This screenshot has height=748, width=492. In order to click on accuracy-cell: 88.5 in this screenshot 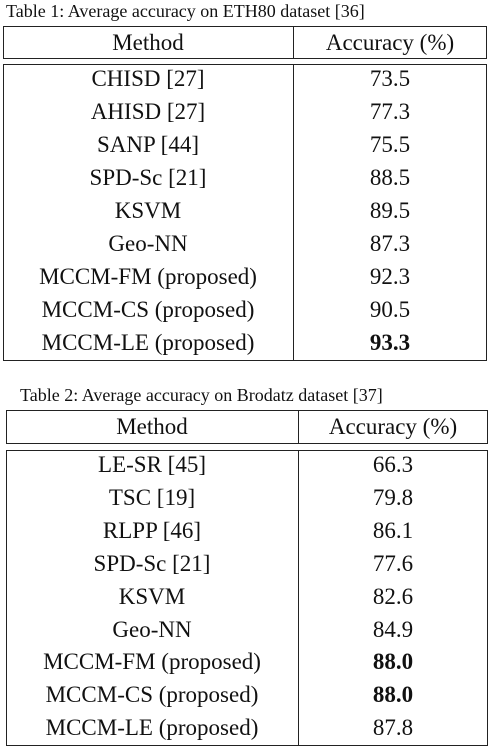, I will do `click(390, 177)`.